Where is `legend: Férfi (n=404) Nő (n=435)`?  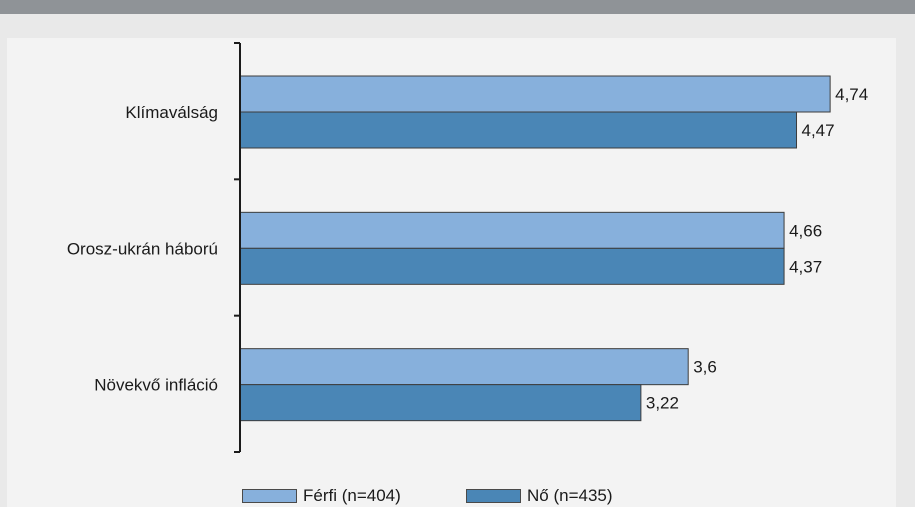 legend: Férfi (n=404) Nő (n=435) is located at coordinates (457, 496).